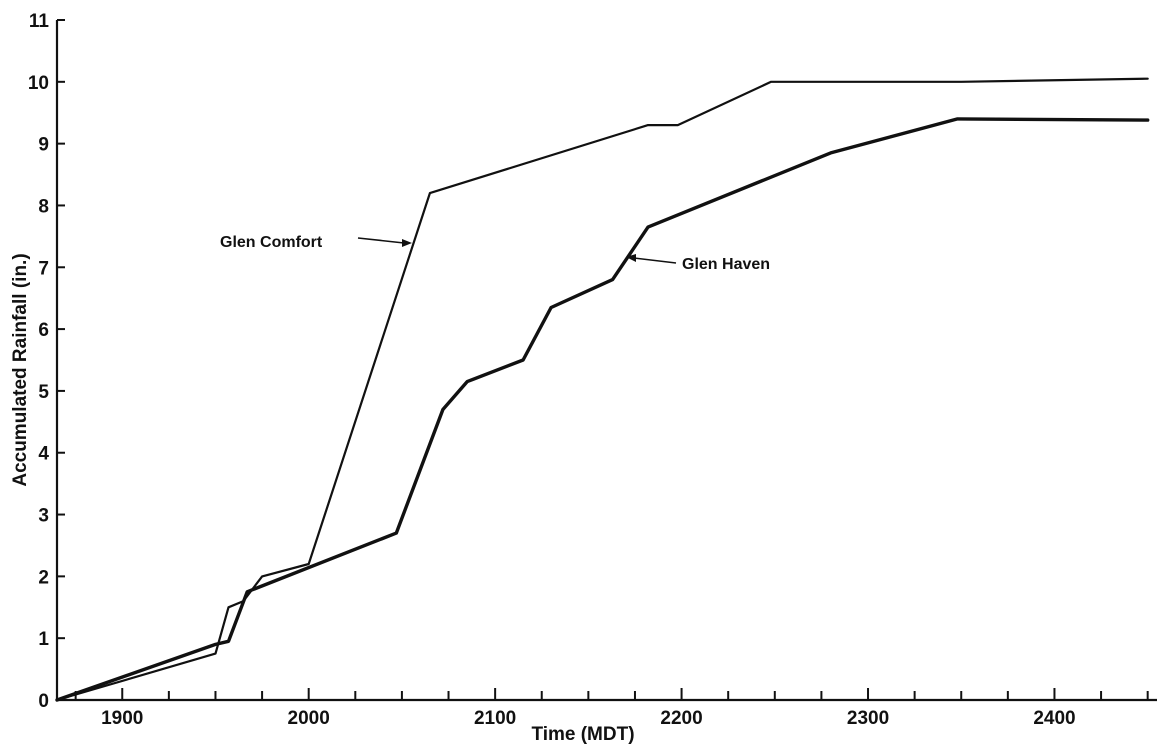 The width and height of the screenshot is (1163, 745). I want to click on x-tick-label: 1900, so click(122, 718).